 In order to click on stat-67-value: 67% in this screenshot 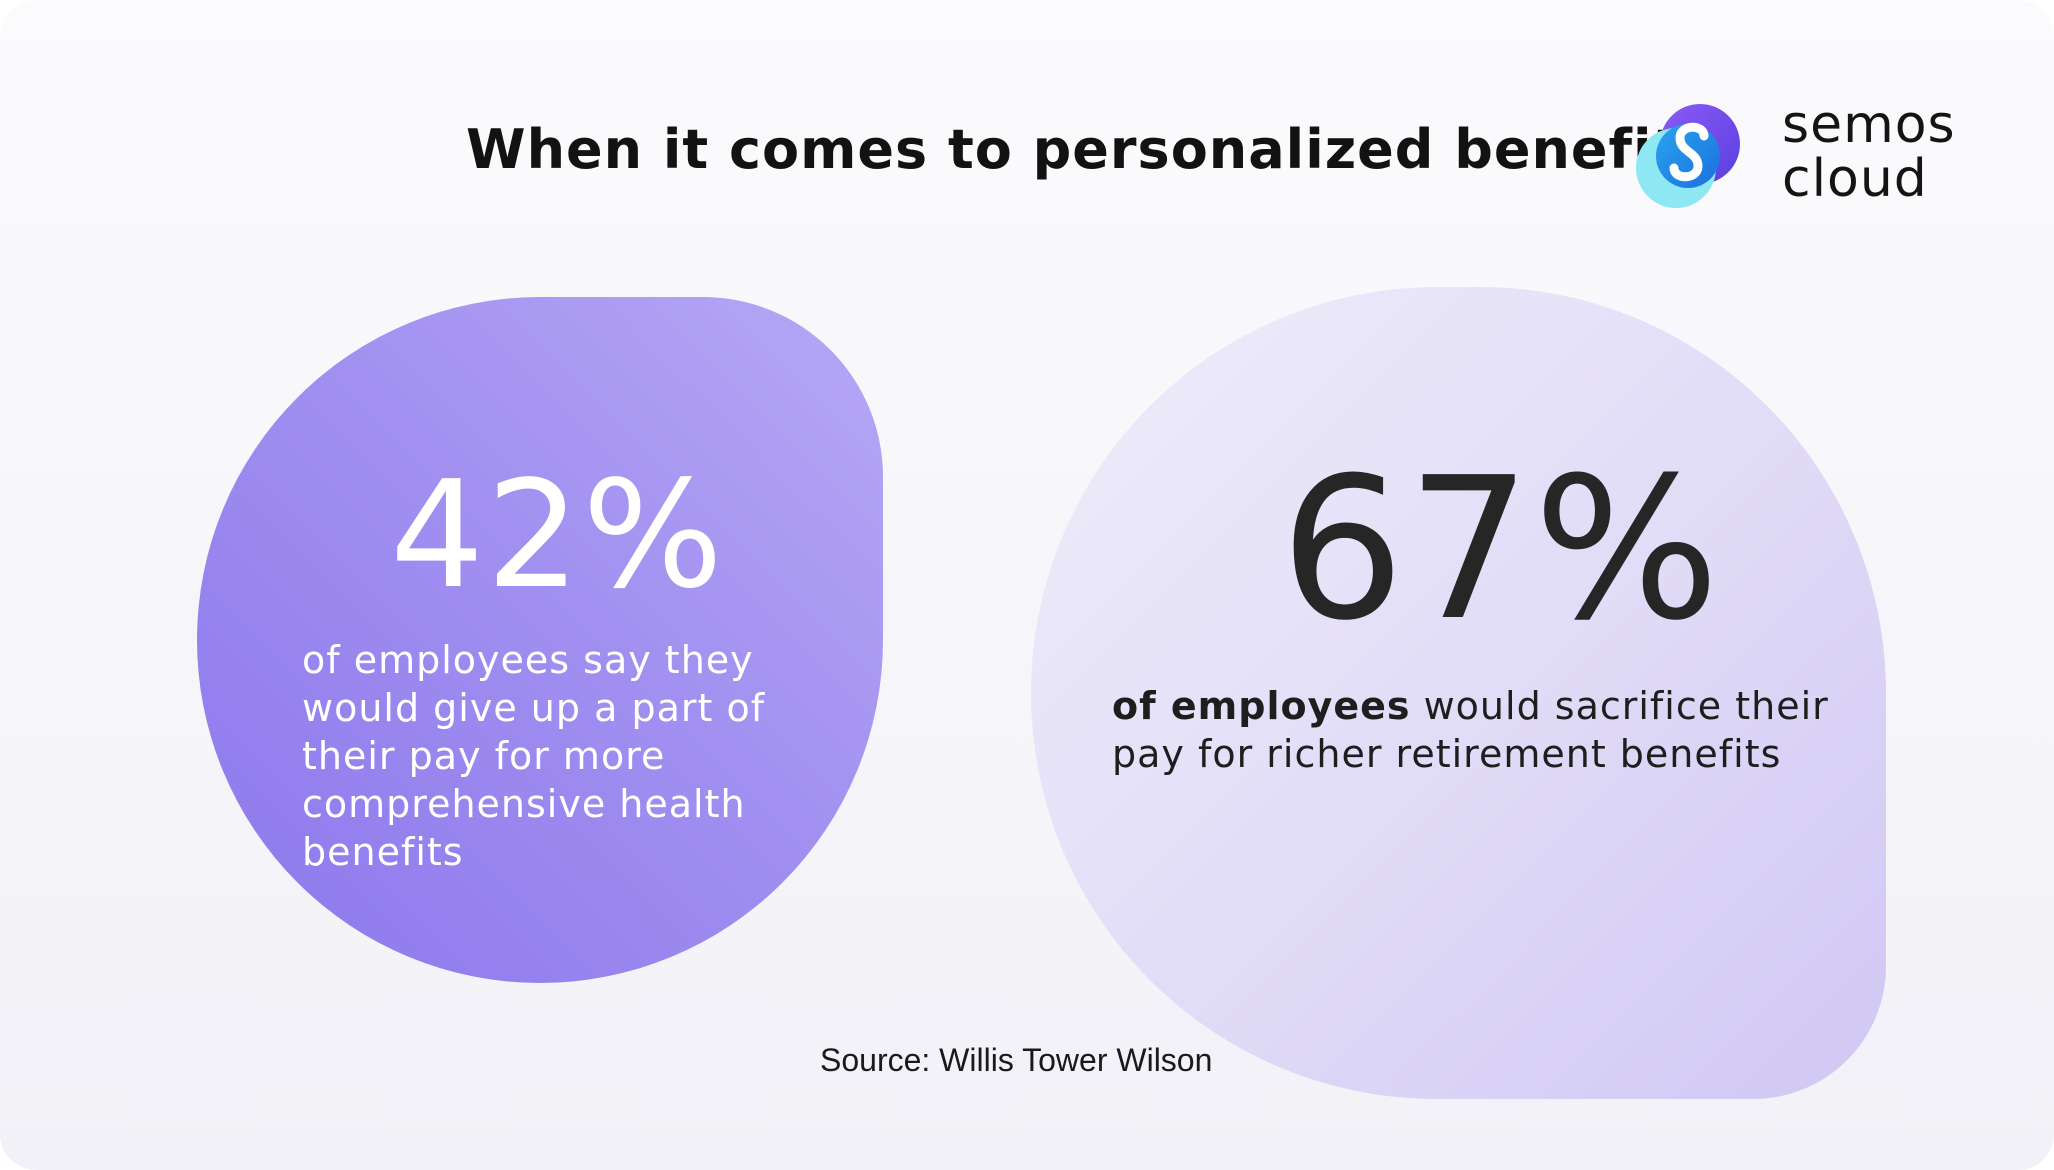, I will do `click(1501, 550)`.